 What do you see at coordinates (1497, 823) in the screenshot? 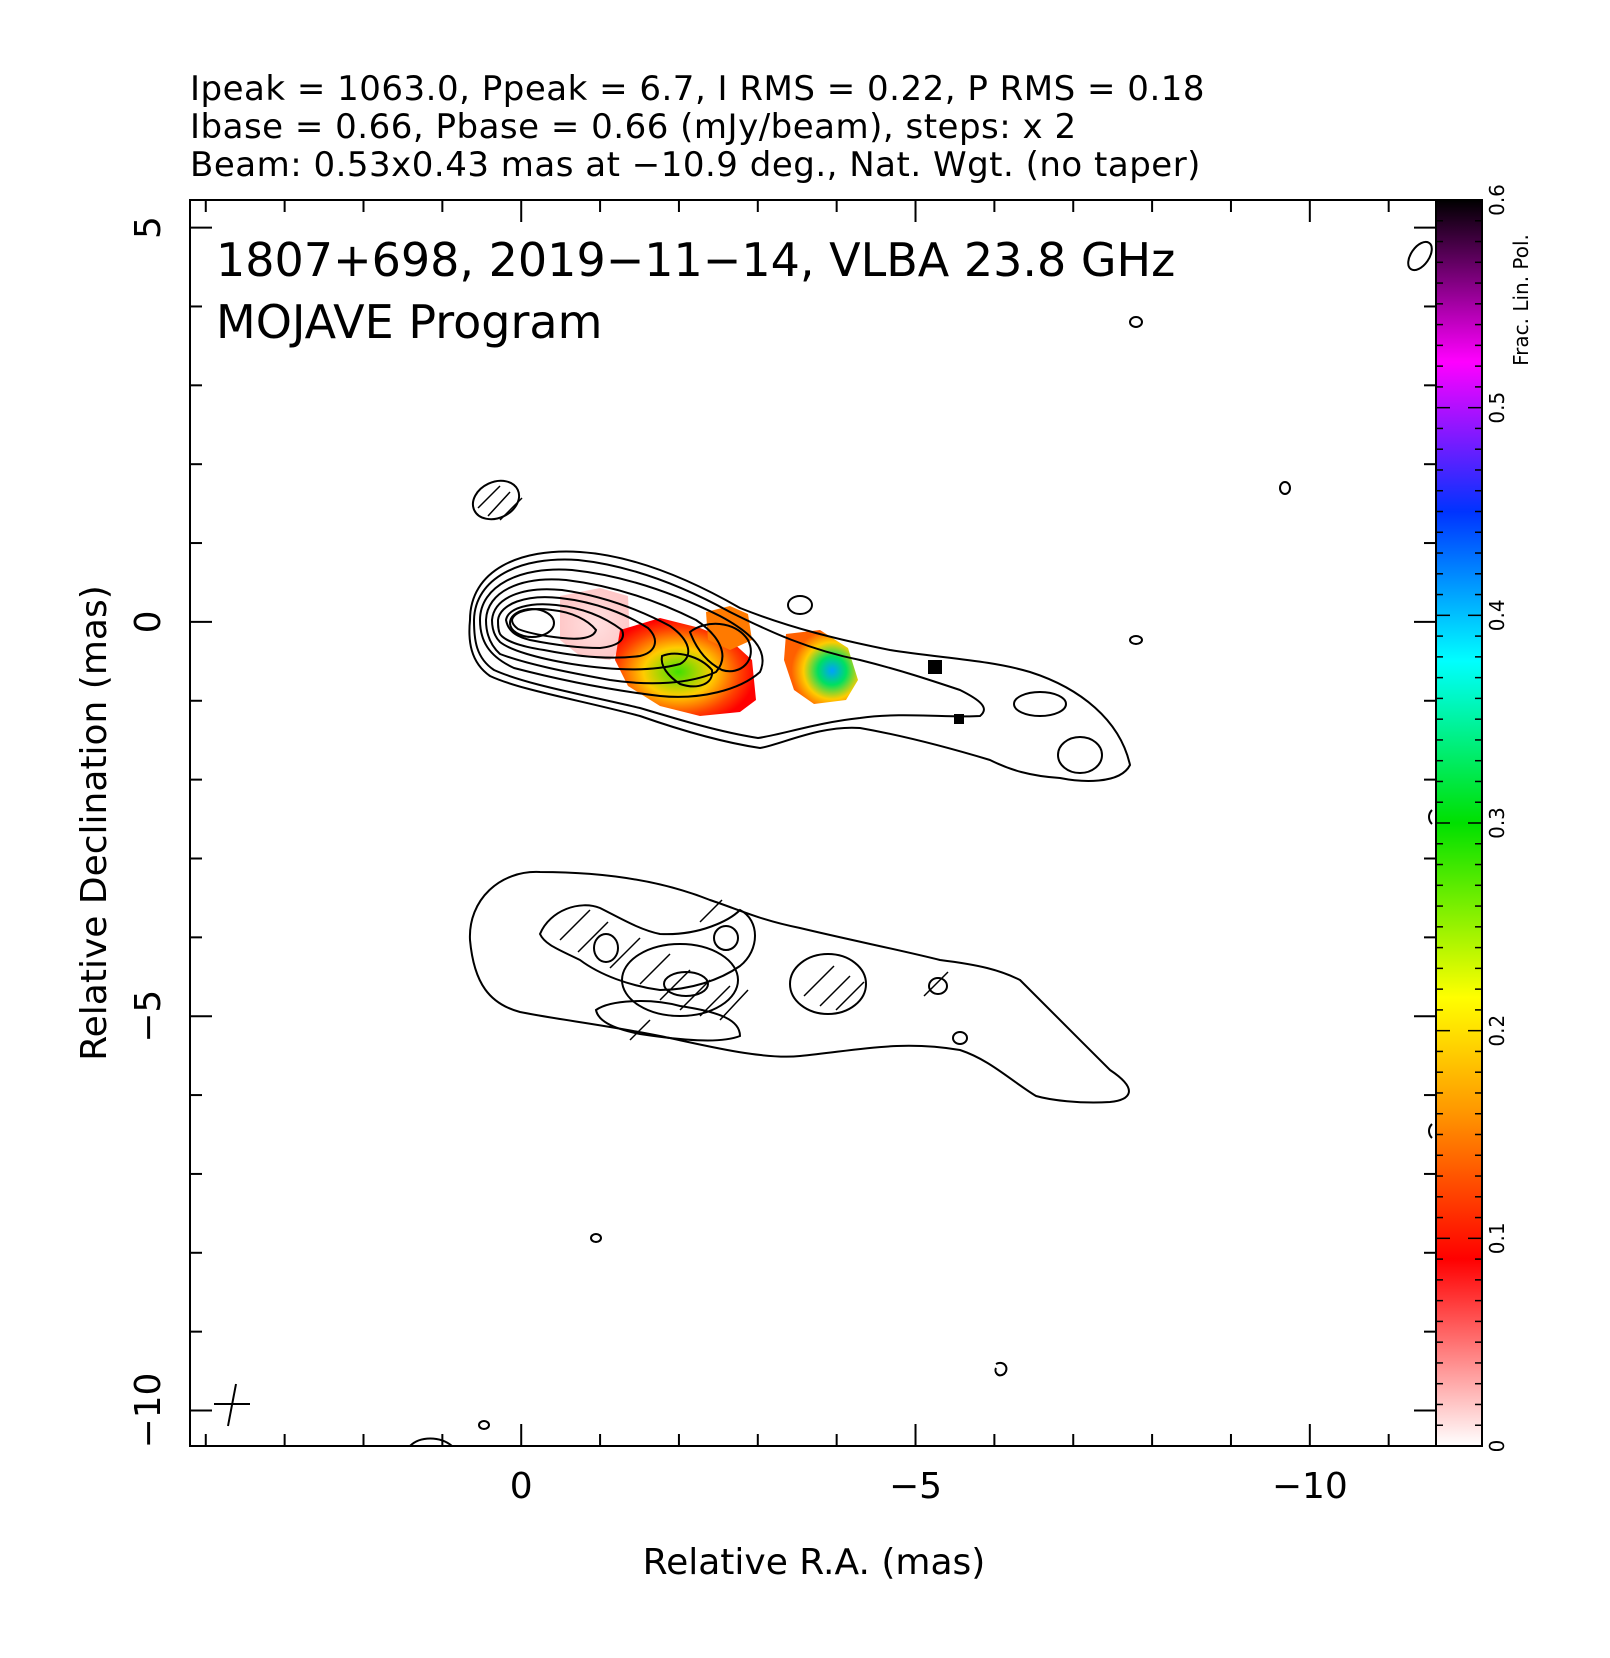
I see `colorbar-tick-label: 0.3` at bounding box center [1497, 823].